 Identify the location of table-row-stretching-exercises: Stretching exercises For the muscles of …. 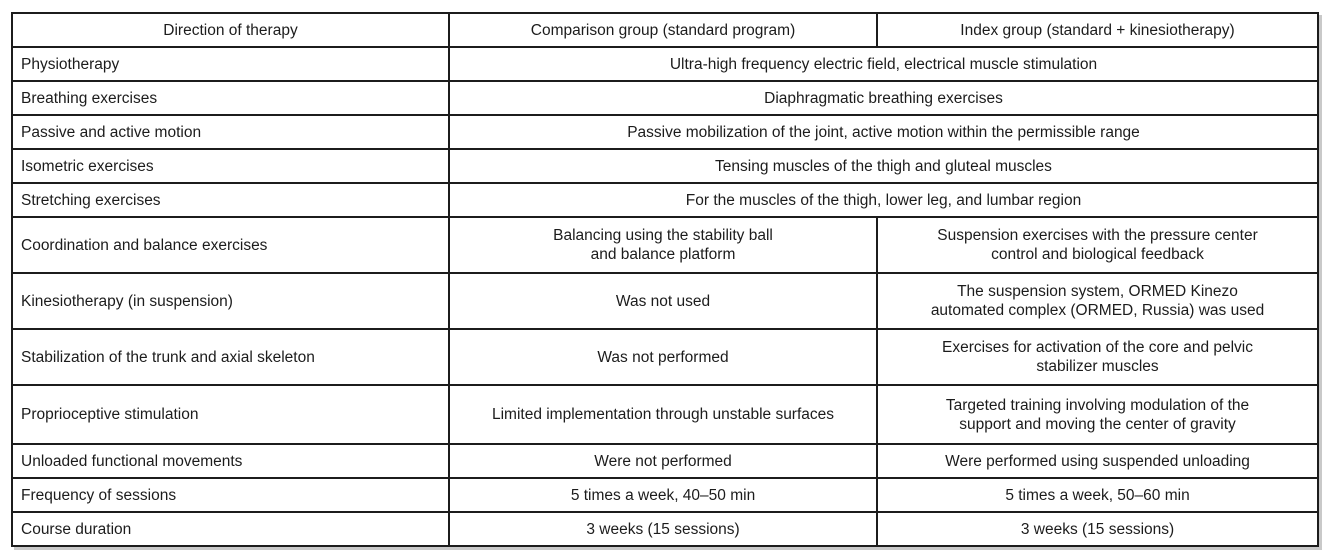
(665, 200).